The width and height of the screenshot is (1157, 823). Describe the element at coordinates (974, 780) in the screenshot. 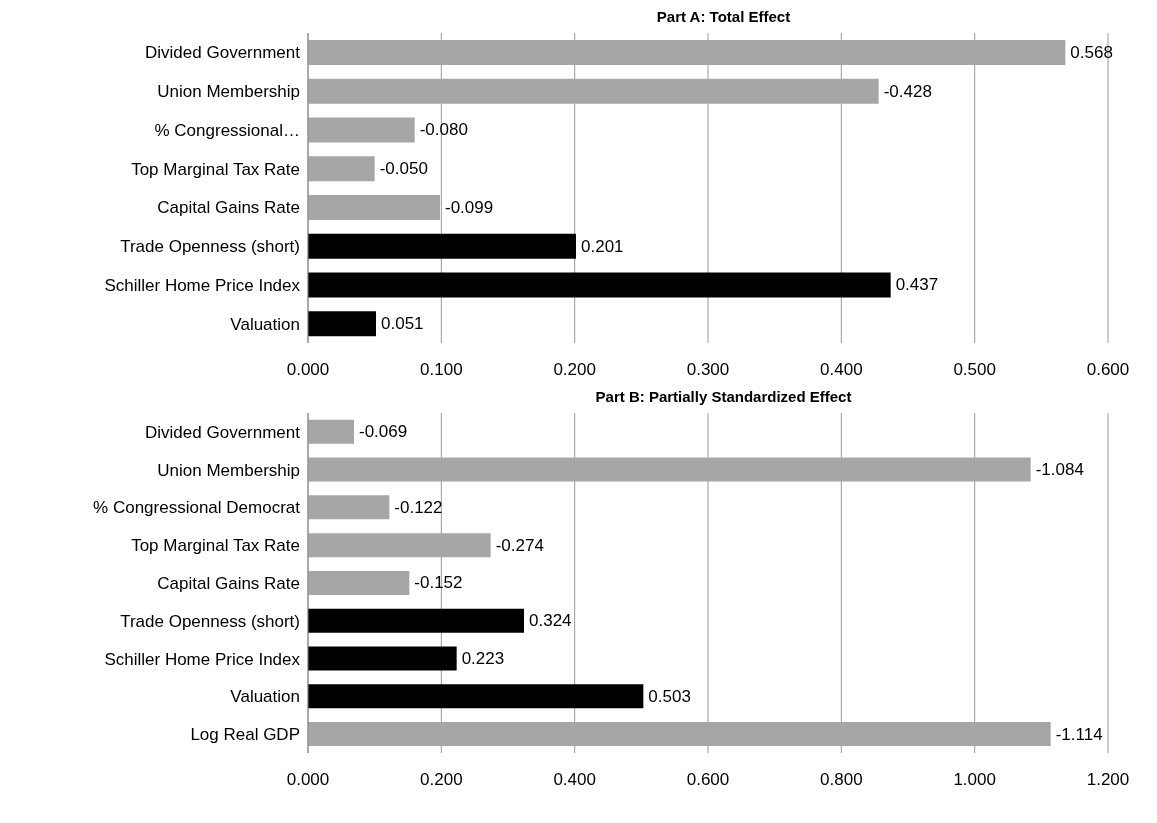

I see `x-tick-label: 1.000` at that location.